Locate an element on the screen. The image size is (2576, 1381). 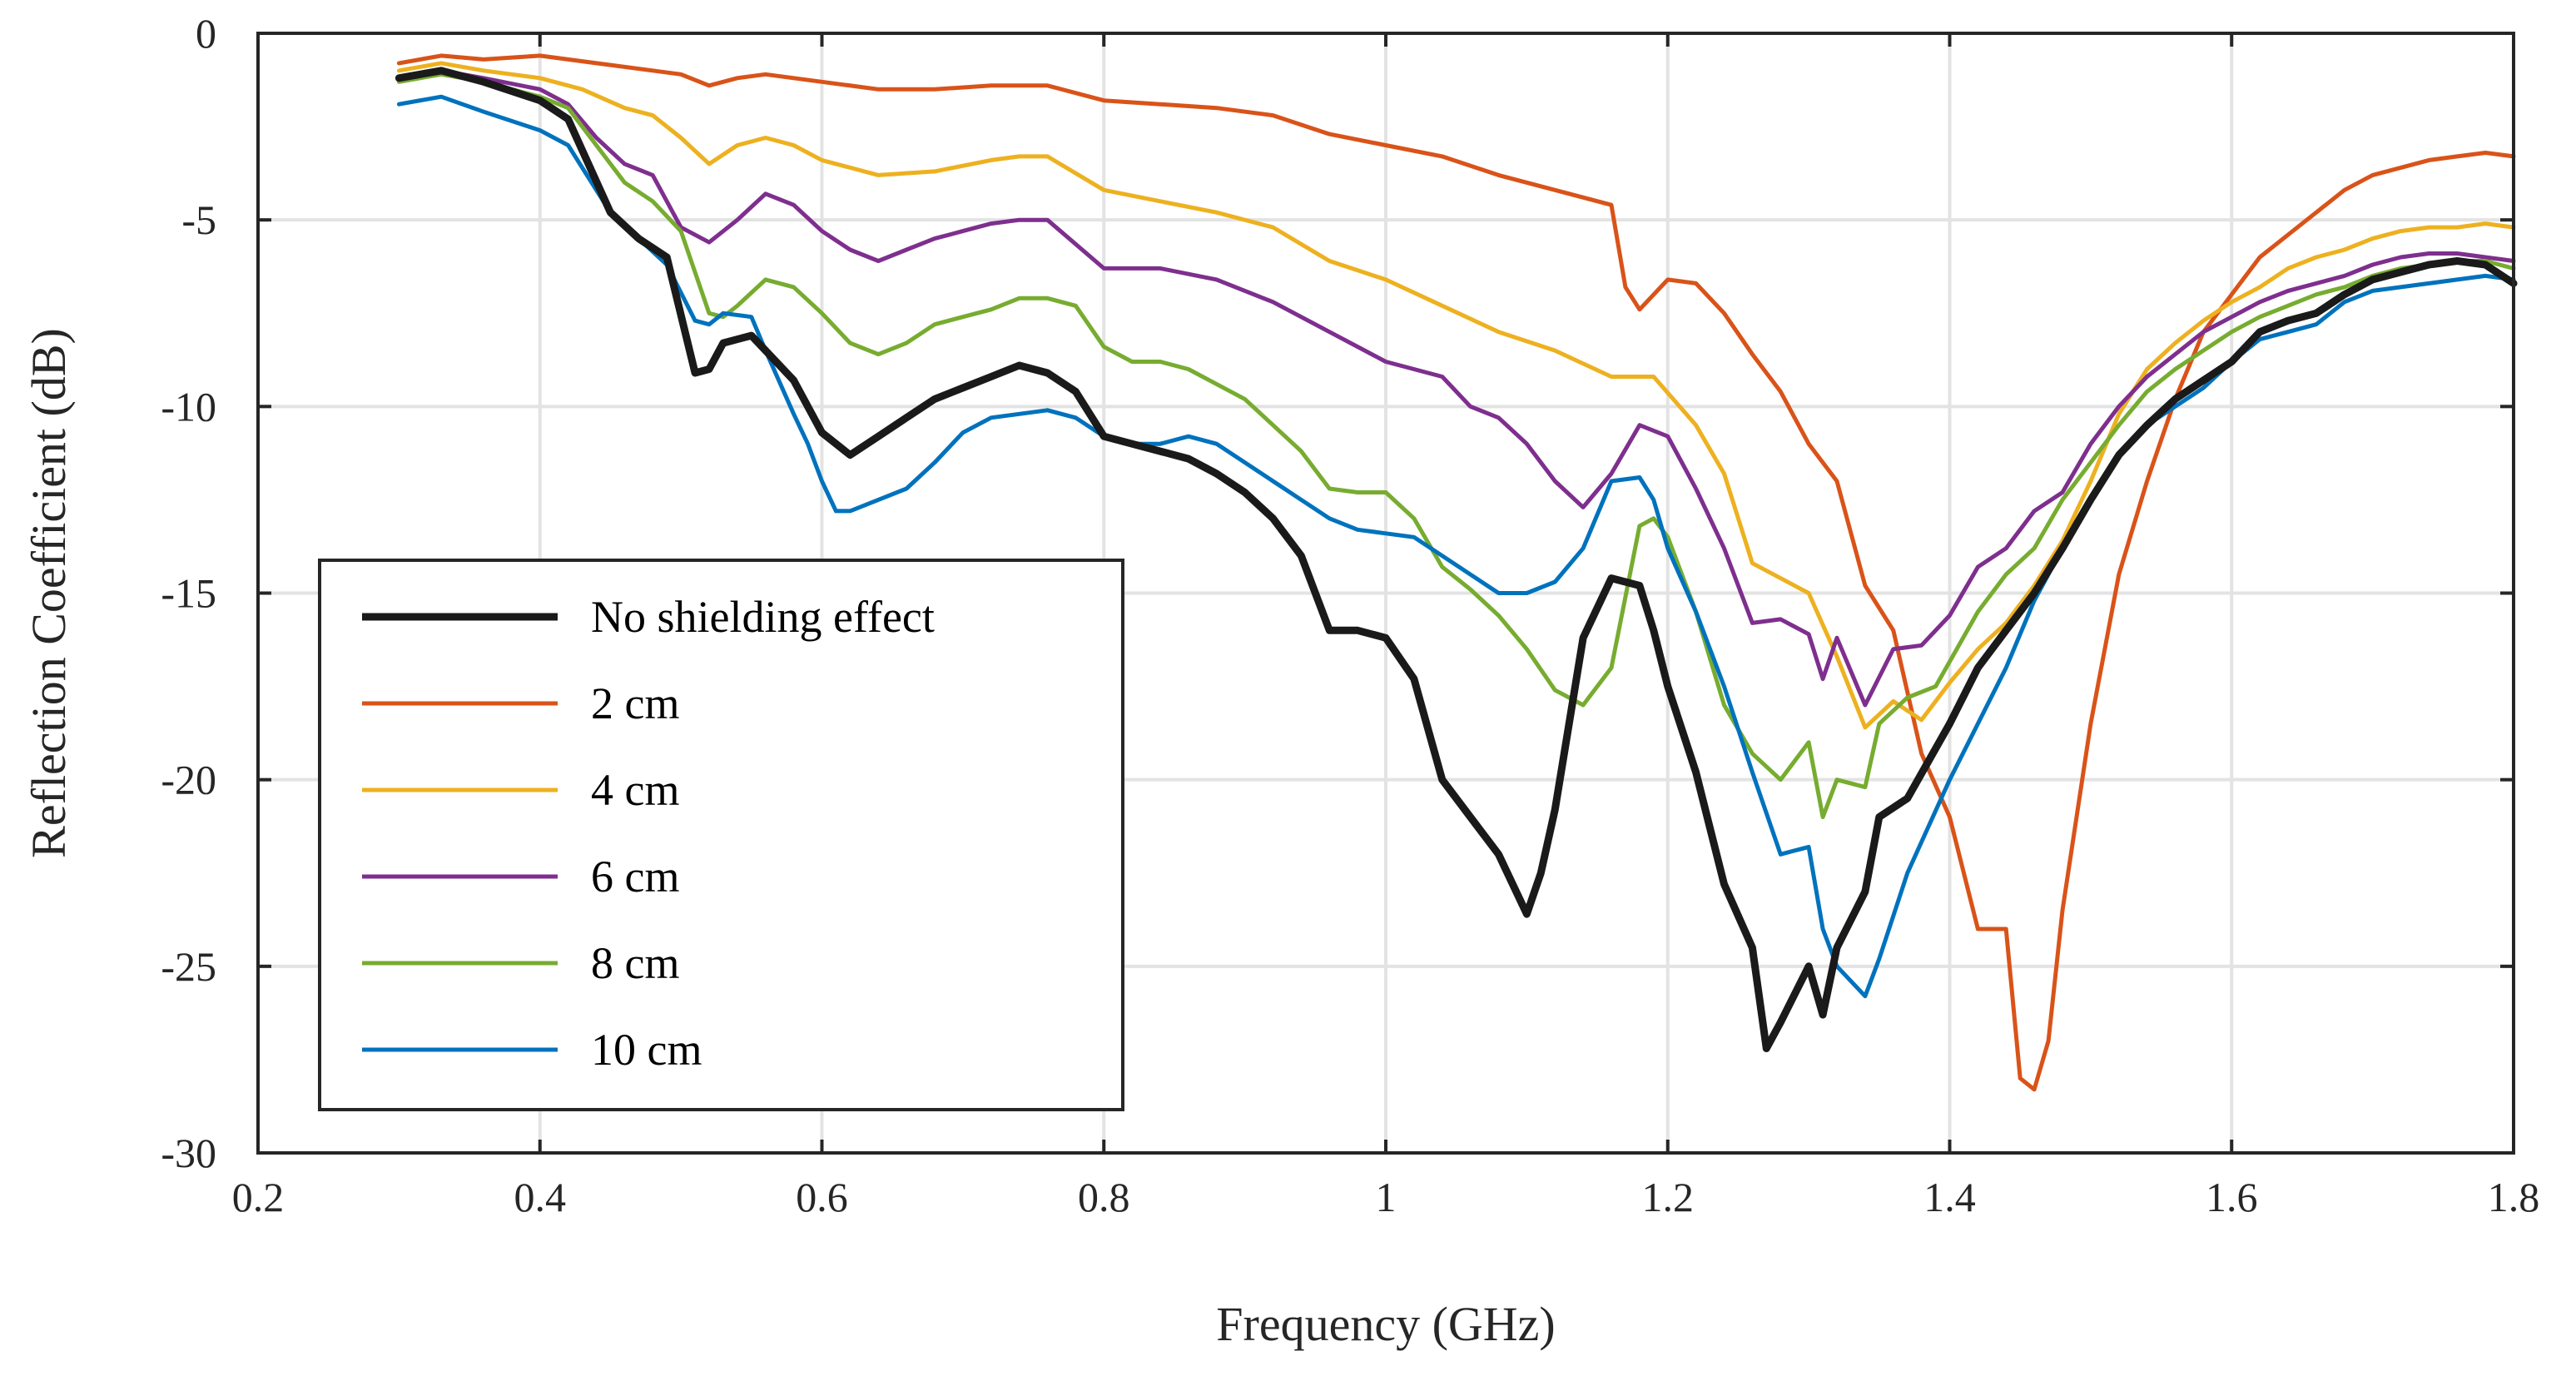
x-axis-title: Frequency (GHz) is located at coordinates (1385, 1324).